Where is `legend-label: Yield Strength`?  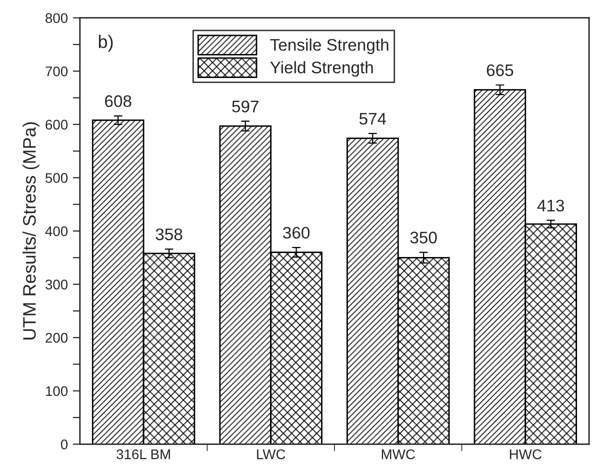 legend-label: Yield Strength is located at coordinates (321, 69).